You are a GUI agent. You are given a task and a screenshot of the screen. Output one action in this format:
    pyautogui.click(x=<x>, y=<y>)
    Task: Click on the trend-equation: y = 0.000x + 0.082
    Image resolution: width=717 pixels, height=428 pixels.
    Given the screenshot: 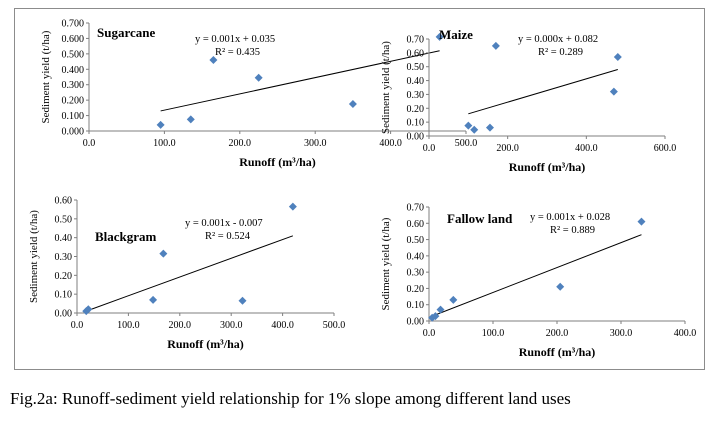 What is the action you would take?
    pyautogui.click(x=558, y=39)
    